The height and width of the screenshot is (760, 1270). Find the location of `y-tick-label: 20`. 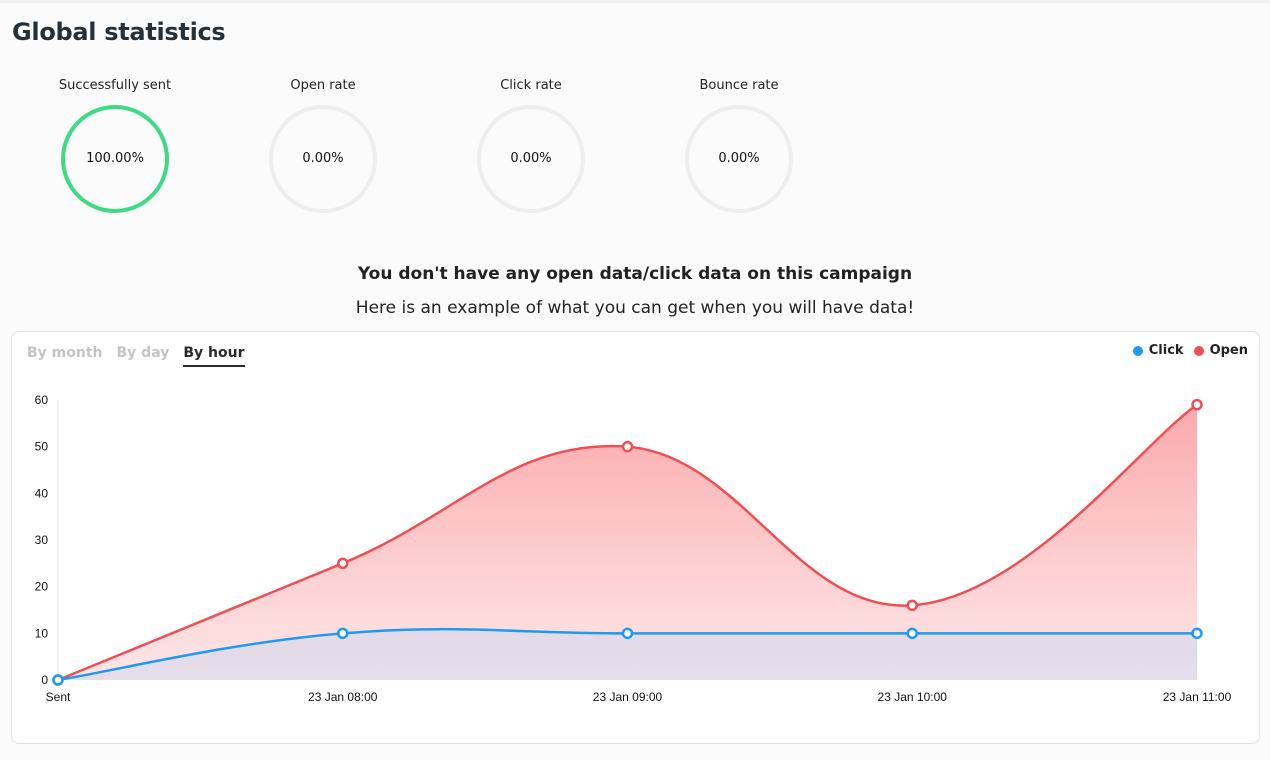

y-tick-label: 20 is located at coordinates (42, 587).